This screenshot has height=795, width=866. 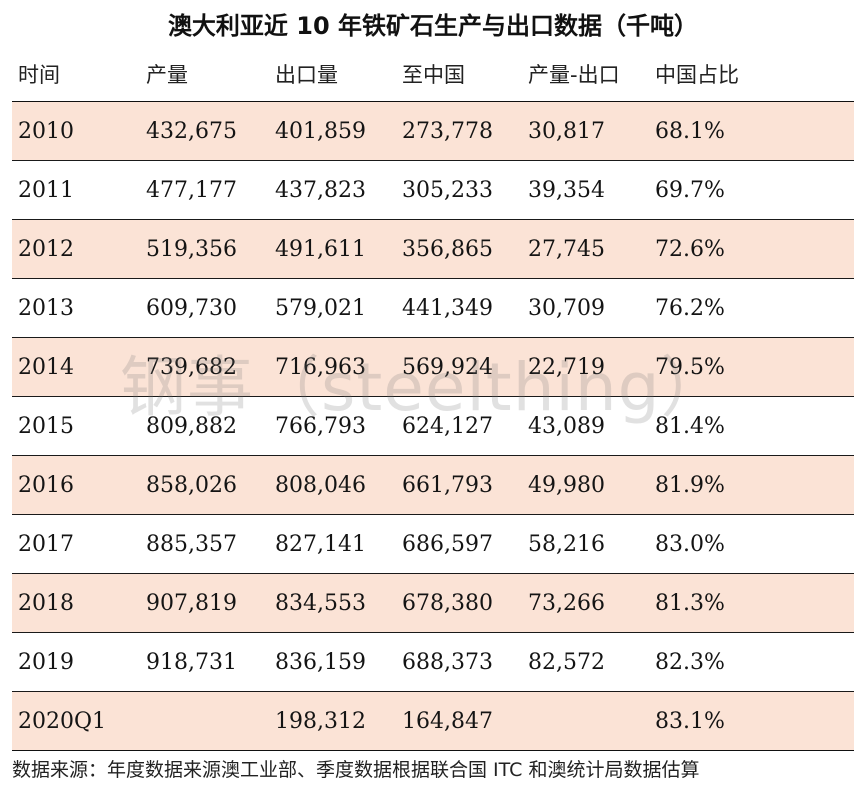 I want to click on cell-time: 2016, so click(x=46, y=485).